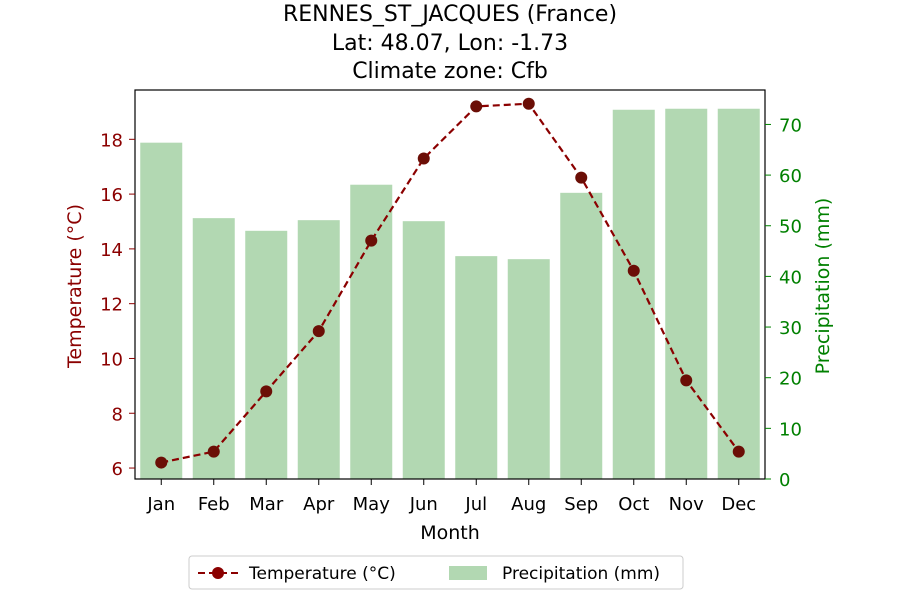  I want to click on precipitation-bar-oct, so click(633, 294).